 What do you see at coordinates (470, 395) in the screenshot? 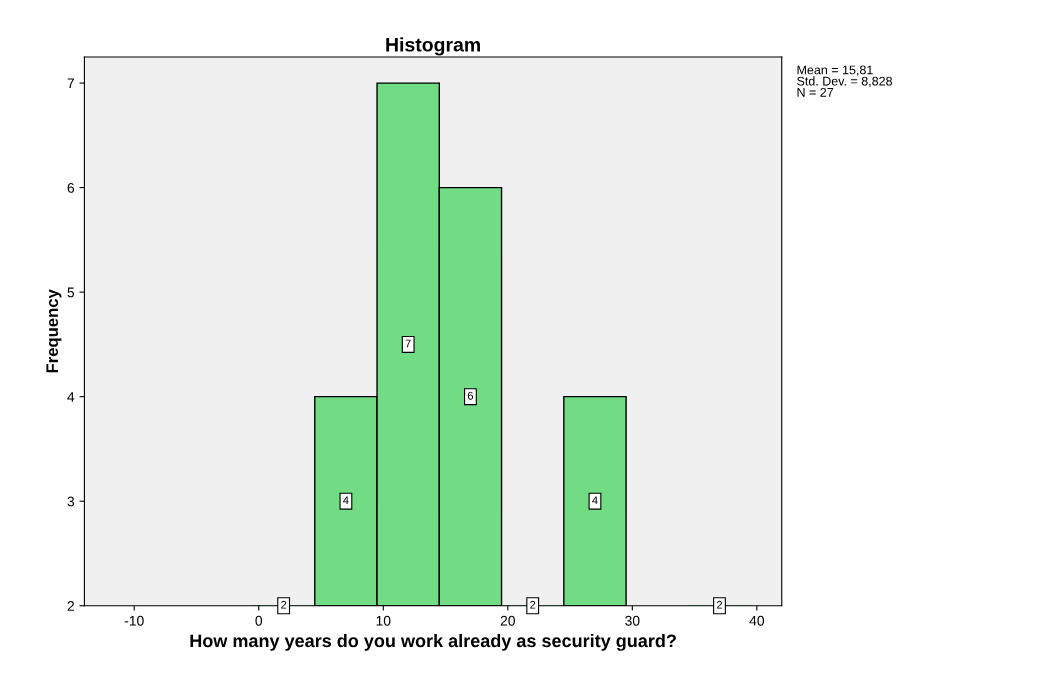
I see `data-label: 6` at bounding box center [470, 395].